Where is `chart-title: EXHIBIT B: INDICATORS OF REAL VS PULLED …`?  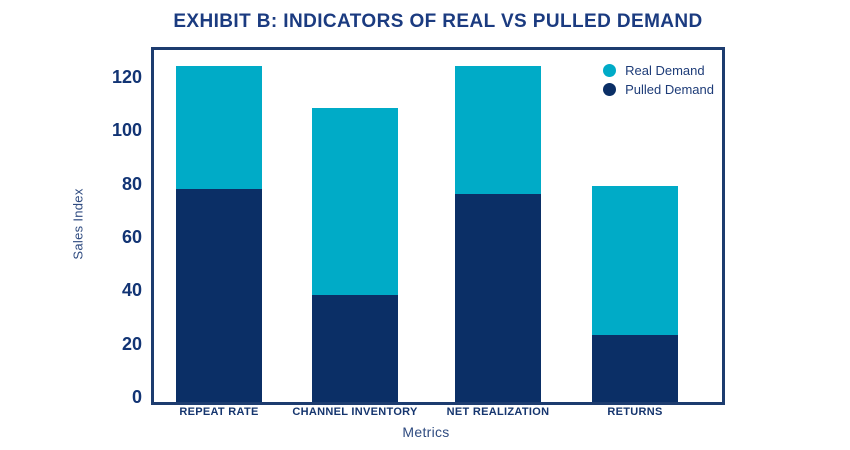 chart-title: EXHIBIT B: INDICATORS OF REAL VS PULLED … is located at coordinates (438, 21).